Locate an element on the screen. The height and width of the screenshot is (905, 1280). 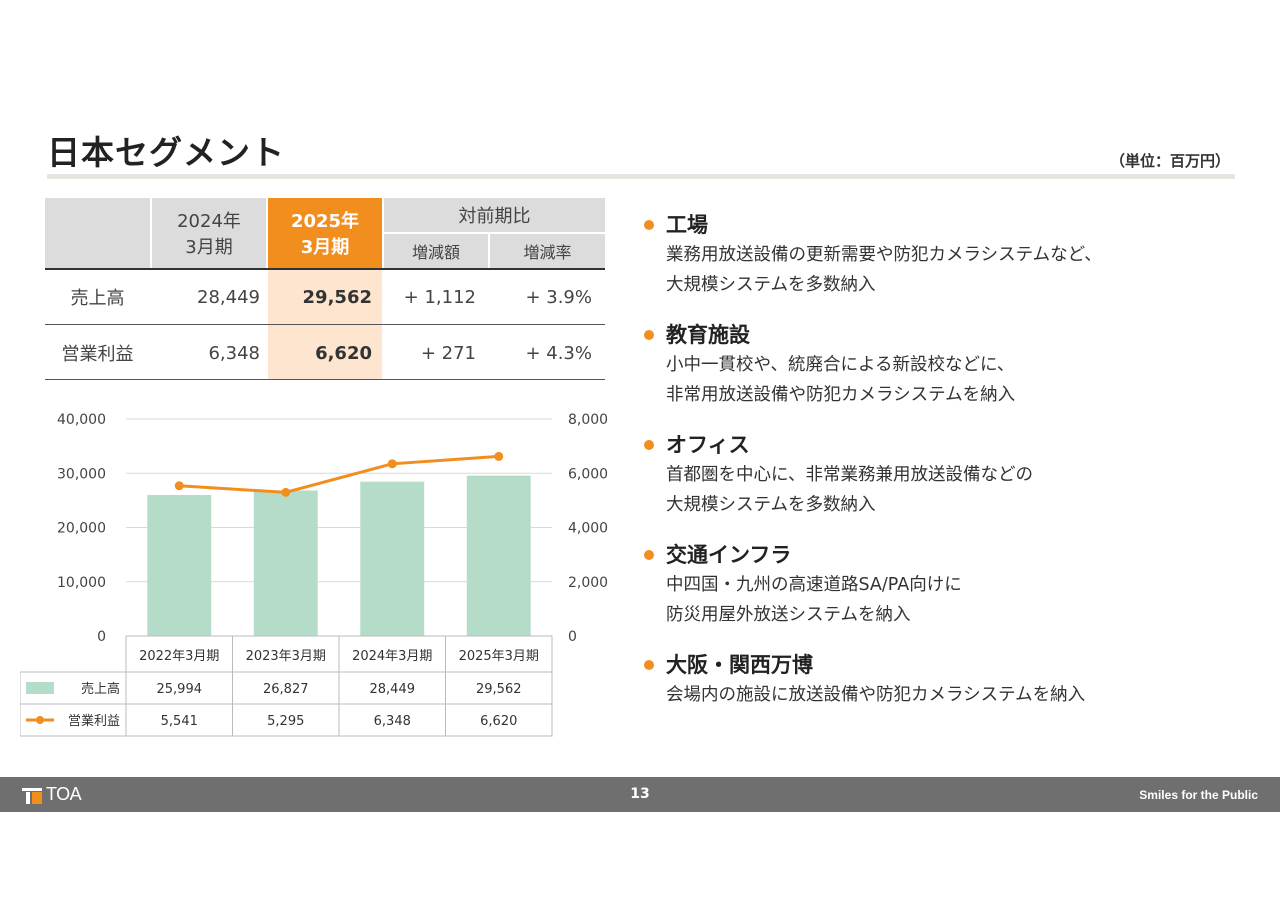
table-sales-value: 26,827 is located at coordinates (286, 689).